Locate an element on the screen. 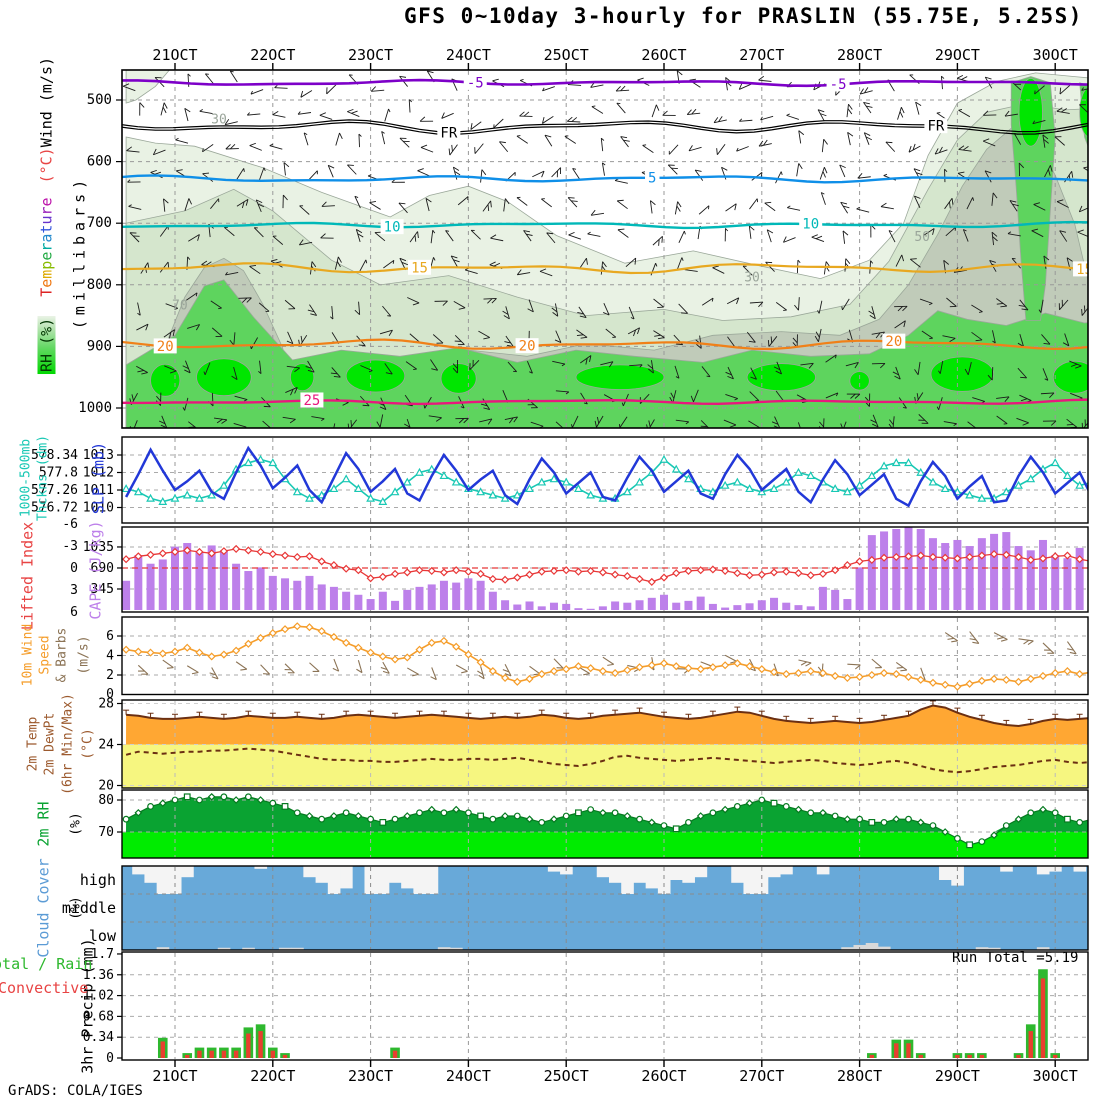 Image resolution: width=1100 pixels, height=1100 pixels. day-label-bottom: 24OCT is located at coordinates (468, 1076).